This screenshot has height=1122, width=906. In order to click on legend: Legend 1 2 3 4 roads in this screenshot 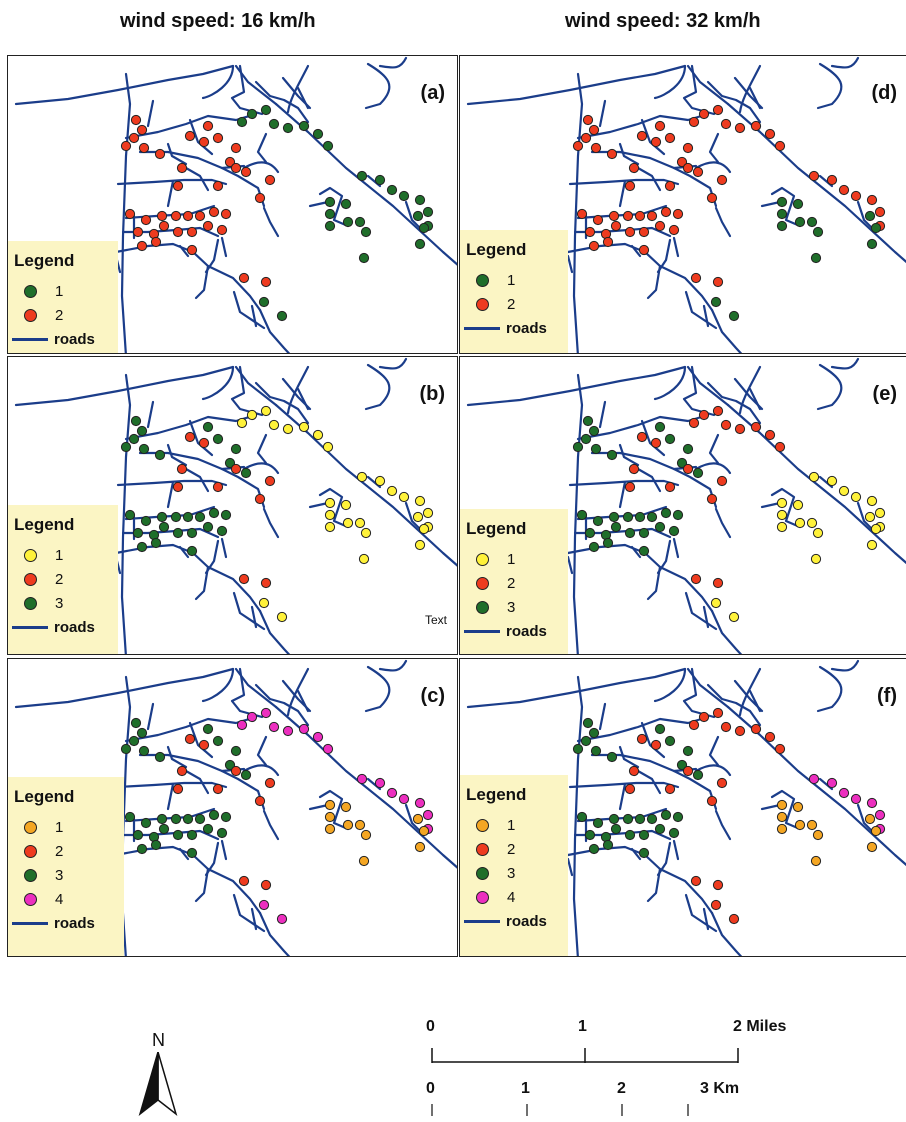, I will do `click(514, 865)`.